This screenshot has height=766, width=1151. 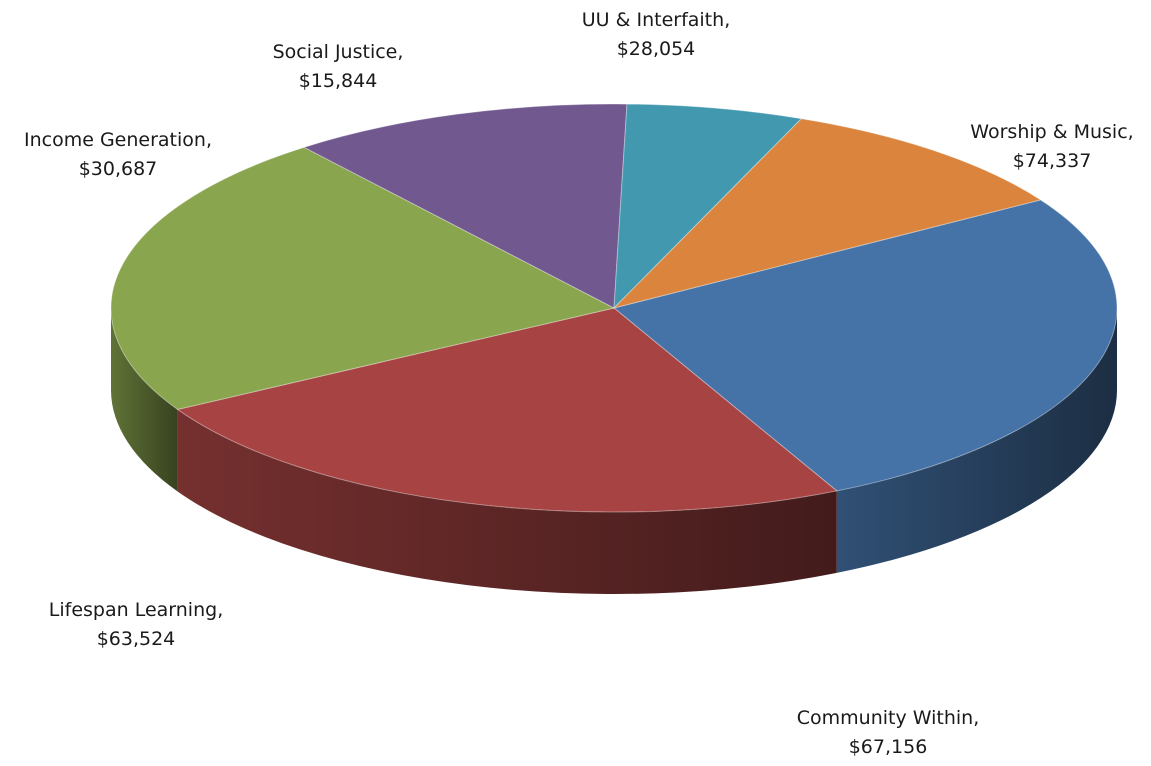 What do you see at coordinates (976, 440) in the screenshot?
I see `pie-side-worship-music` at bounding box center [976, 440].